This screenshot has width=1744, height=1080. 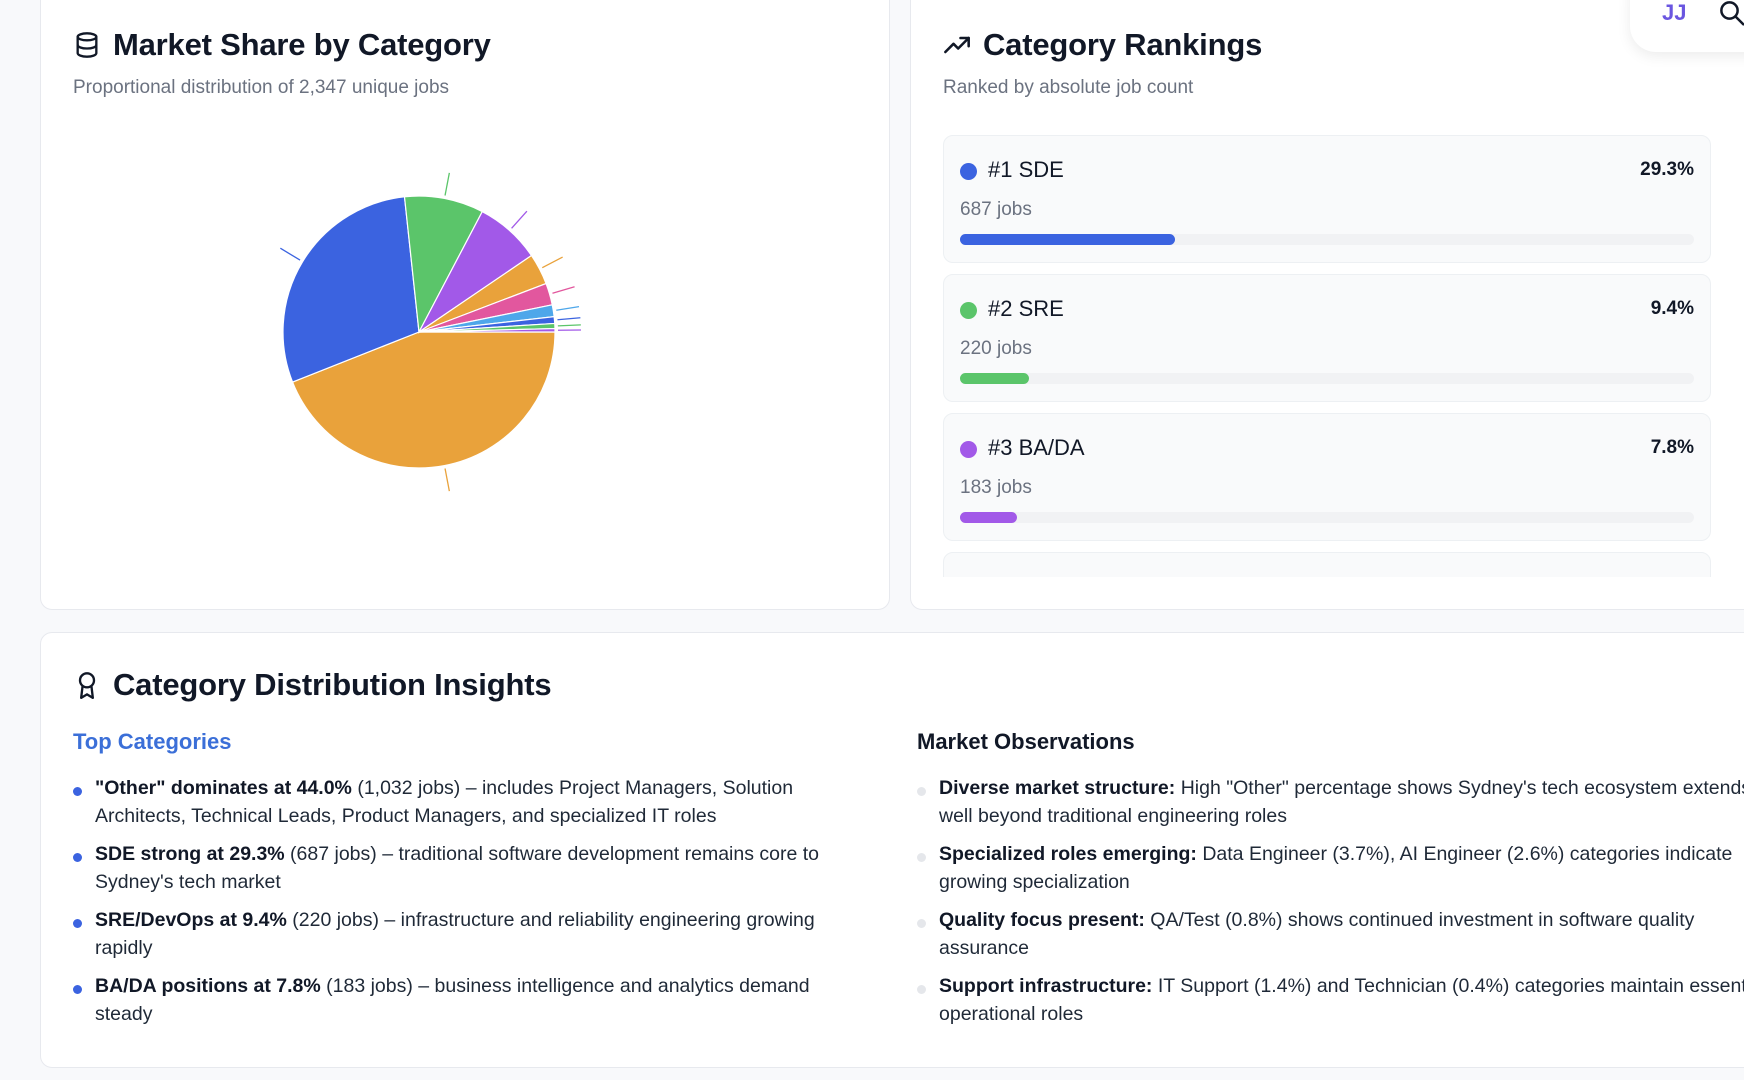 What do you see at coordinates (1687, 26) in the screenshot?
I see `user-menu: JJ` at bounding box center [1687, 26].